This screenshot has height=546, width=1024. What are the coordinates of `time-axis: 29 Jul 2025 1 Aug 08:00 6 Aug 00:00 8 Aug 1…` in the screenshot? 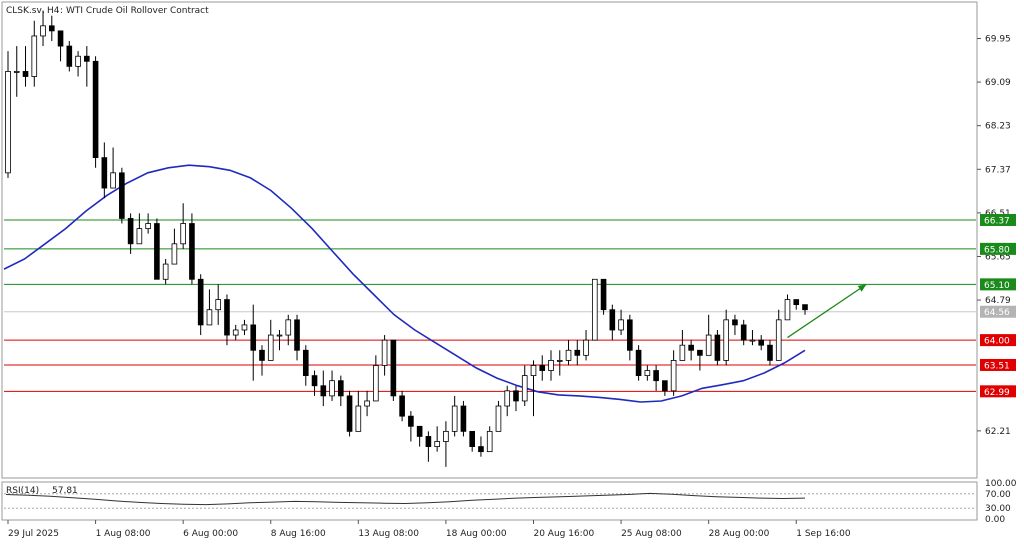 It's located at (429, 529).